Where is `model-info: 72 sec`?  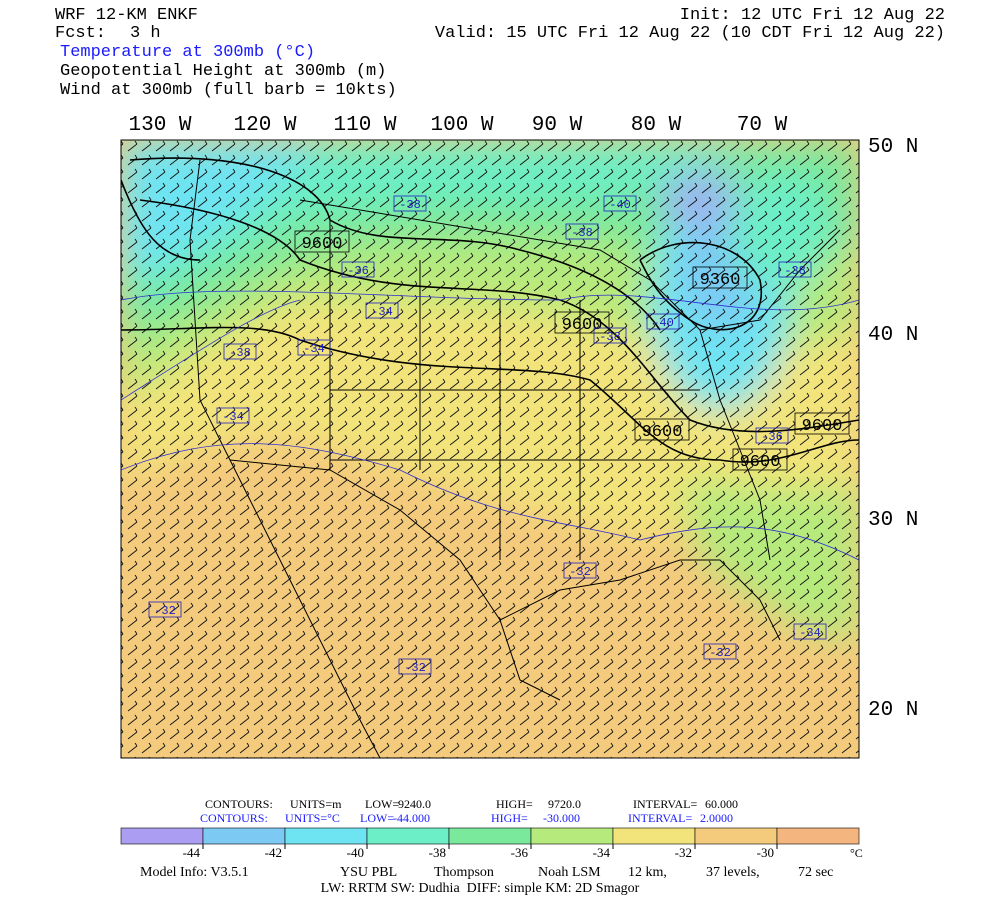 model-info: 72 sec is located at coordinates (815, 872).